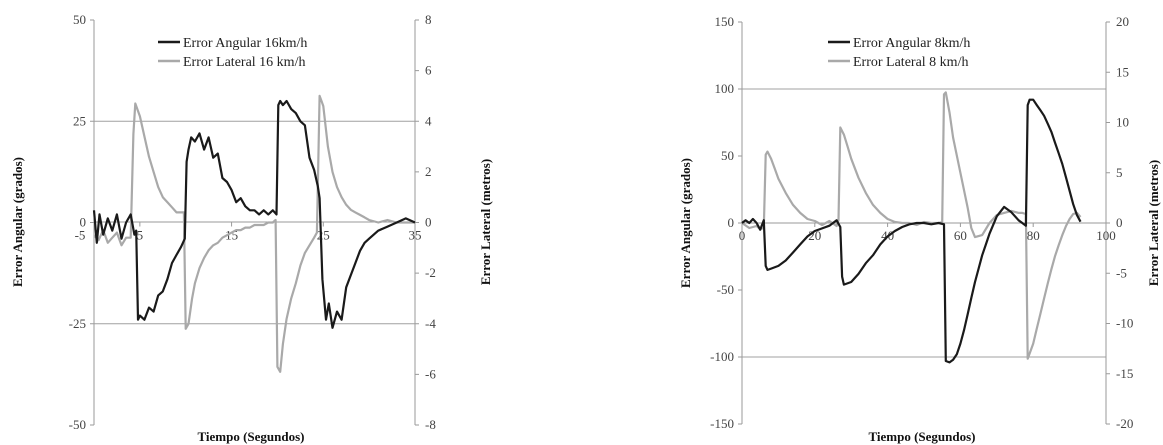 The image size is (1163, 445). Describe the element at coordinates (725, 88) in the screenshot. I see `y-tick-label: 100` at that location.